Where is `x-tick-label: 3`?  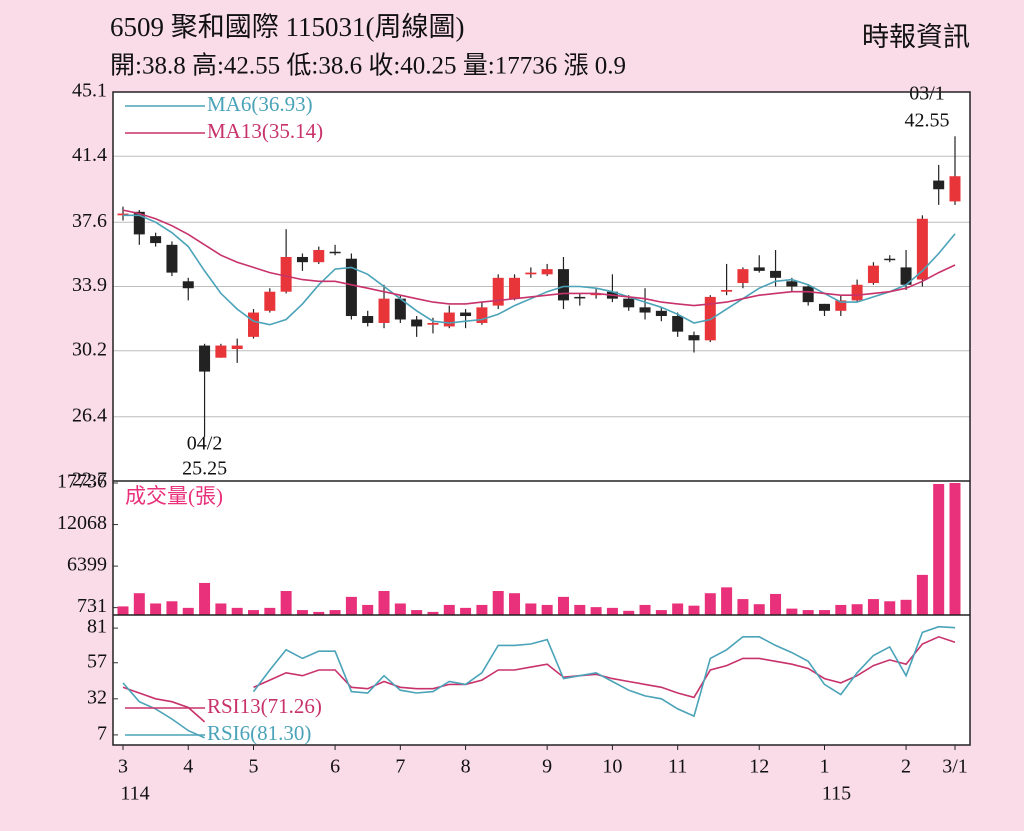
x-tick-label: 3 is located at coordinates (123, 767).